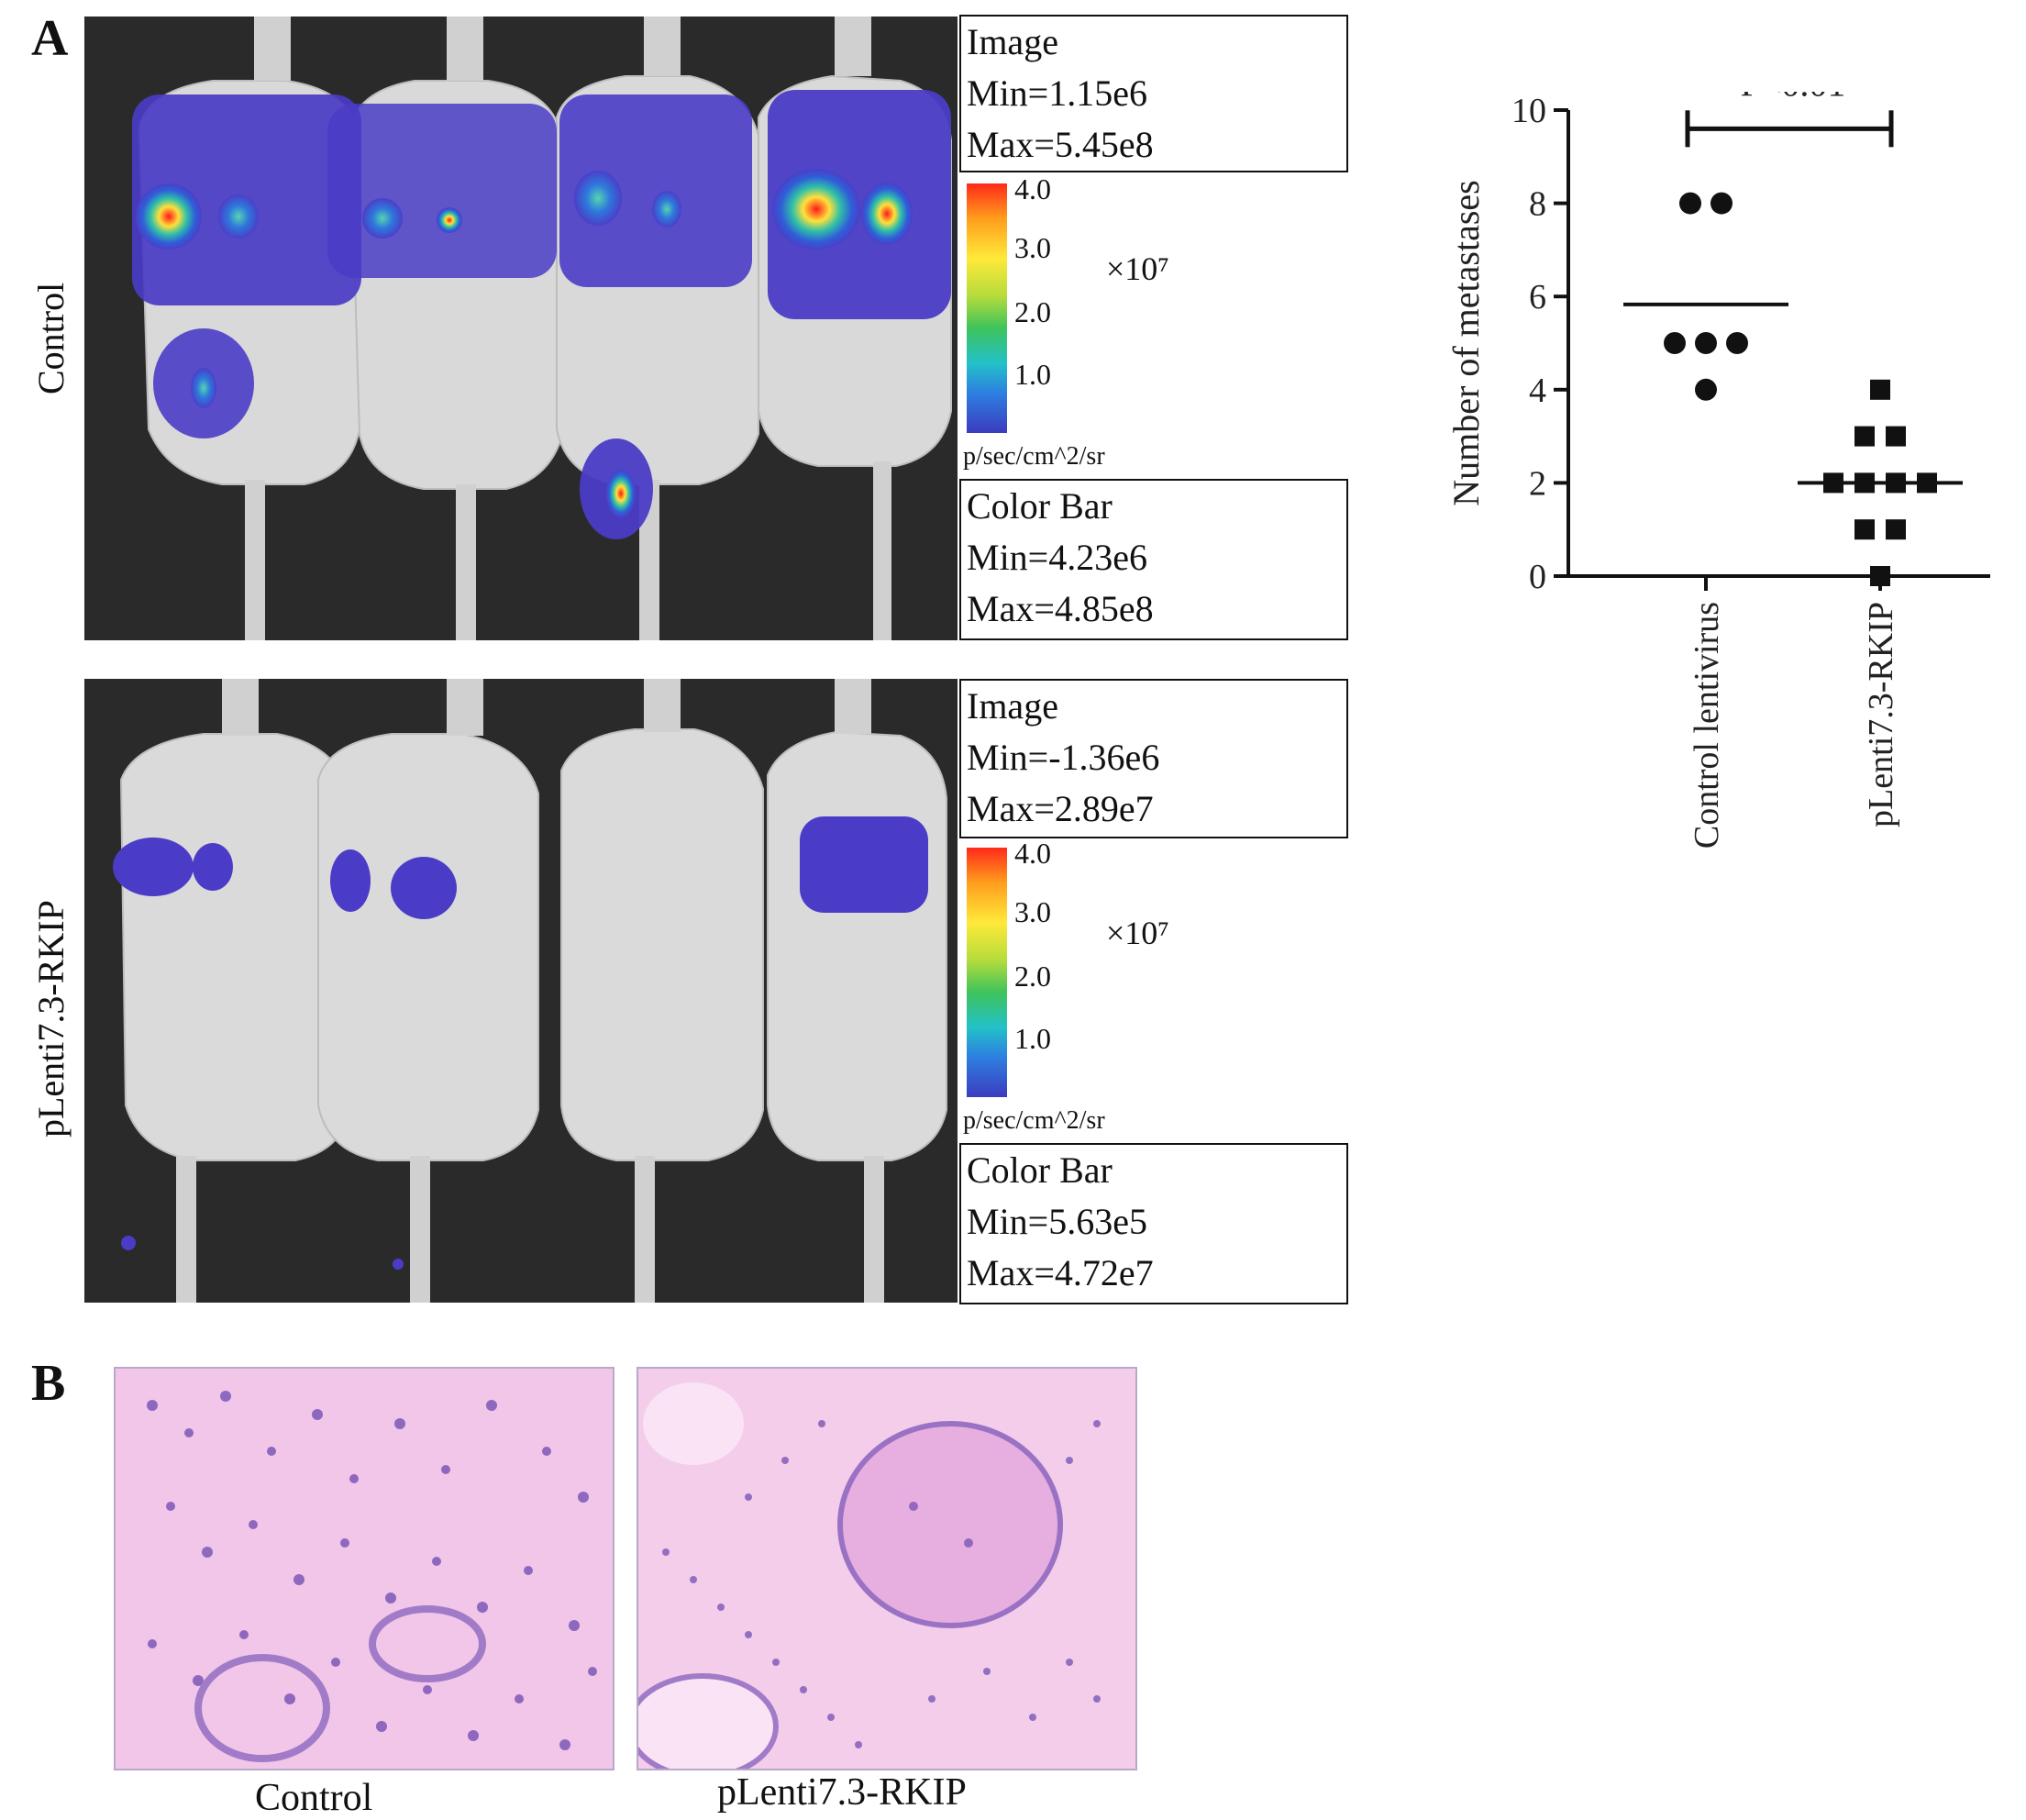 The height and width of the screenshot is (1820, 2026). I want to click on row-label-rkip: pLenti7.3-RKIP, so click(51, 1019).